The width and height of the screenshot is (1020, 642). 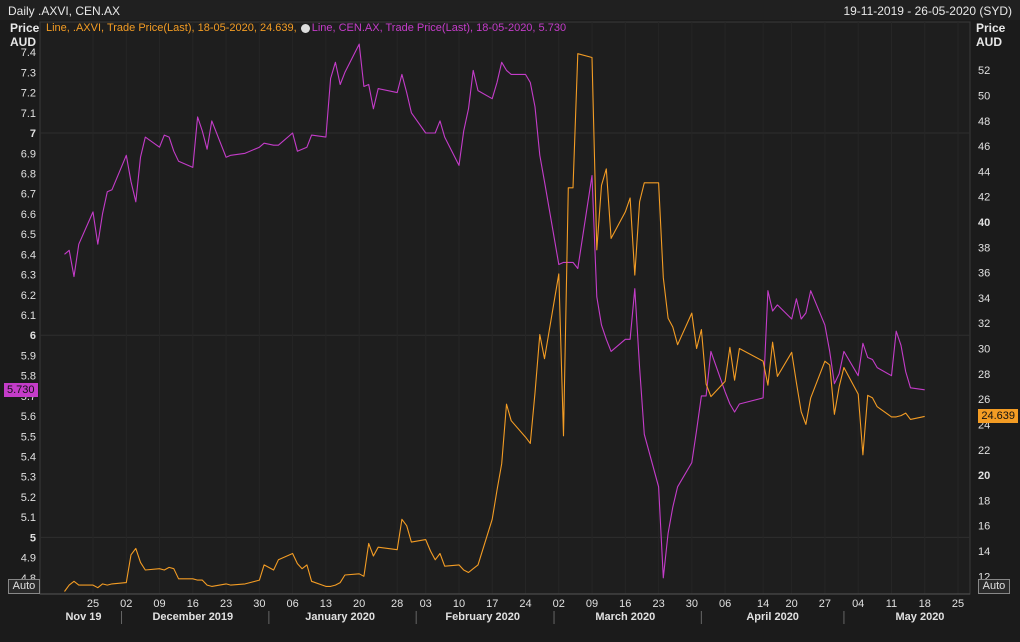 What do you see at coordinates (998, 416) in the screenshot?
I see `last-value-badge-axvi: 24.639` at bounding box center [998, 416].